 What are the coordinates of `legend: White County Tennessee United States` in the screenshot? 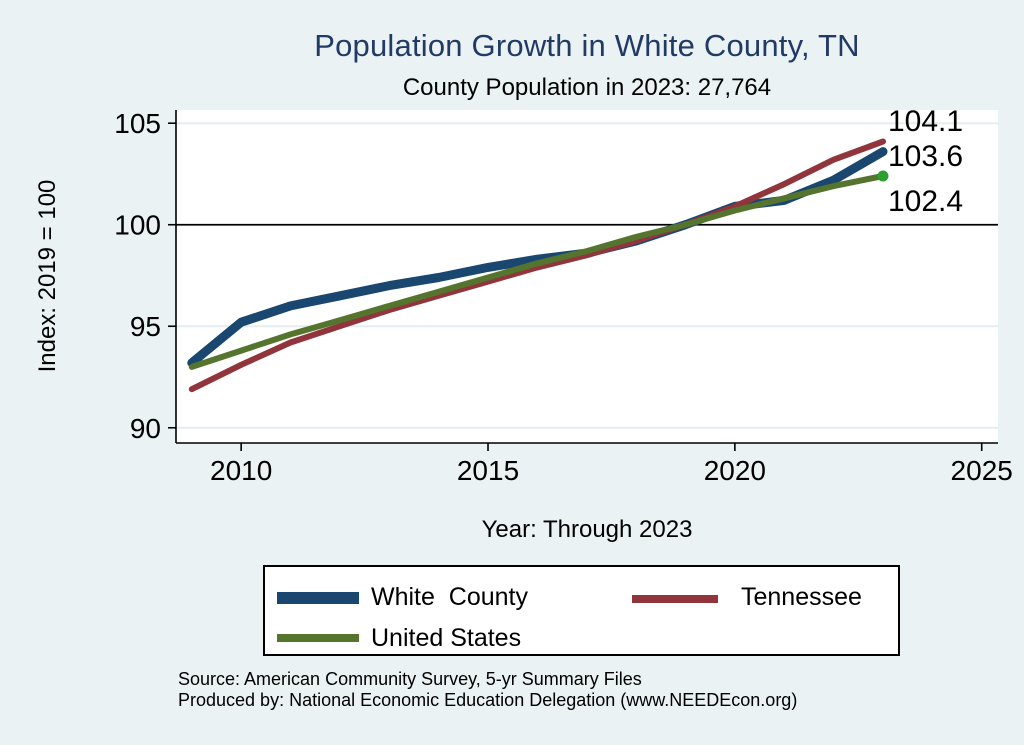 It's located at (581, 610).